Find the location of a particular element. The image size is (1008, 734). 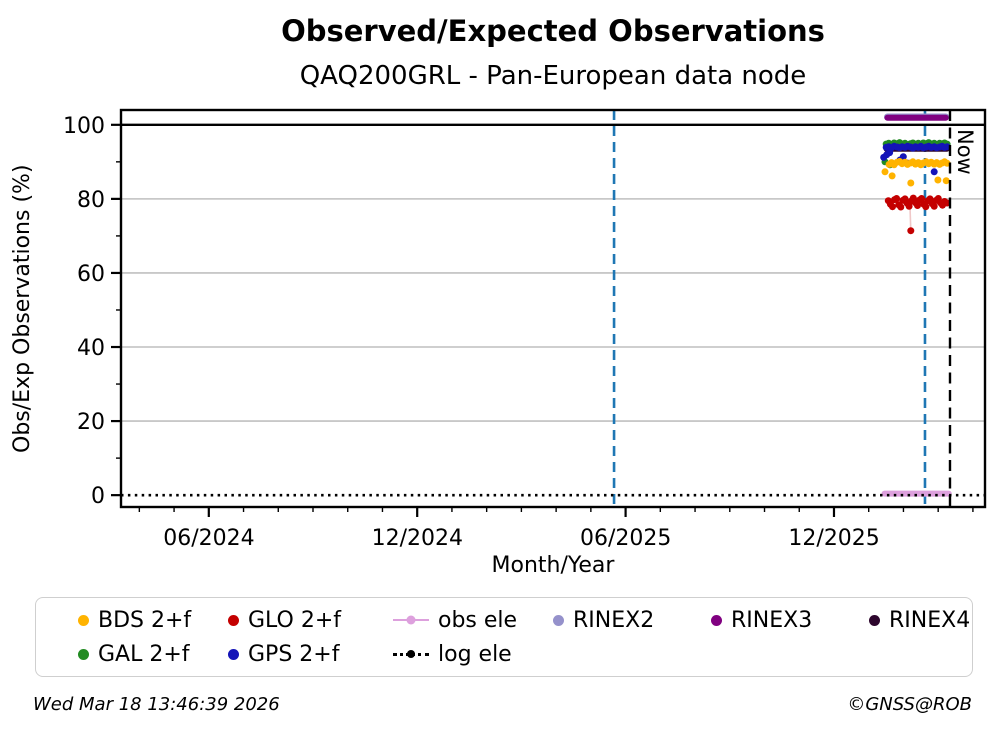

series-gps is located at coordinates (915, 159).